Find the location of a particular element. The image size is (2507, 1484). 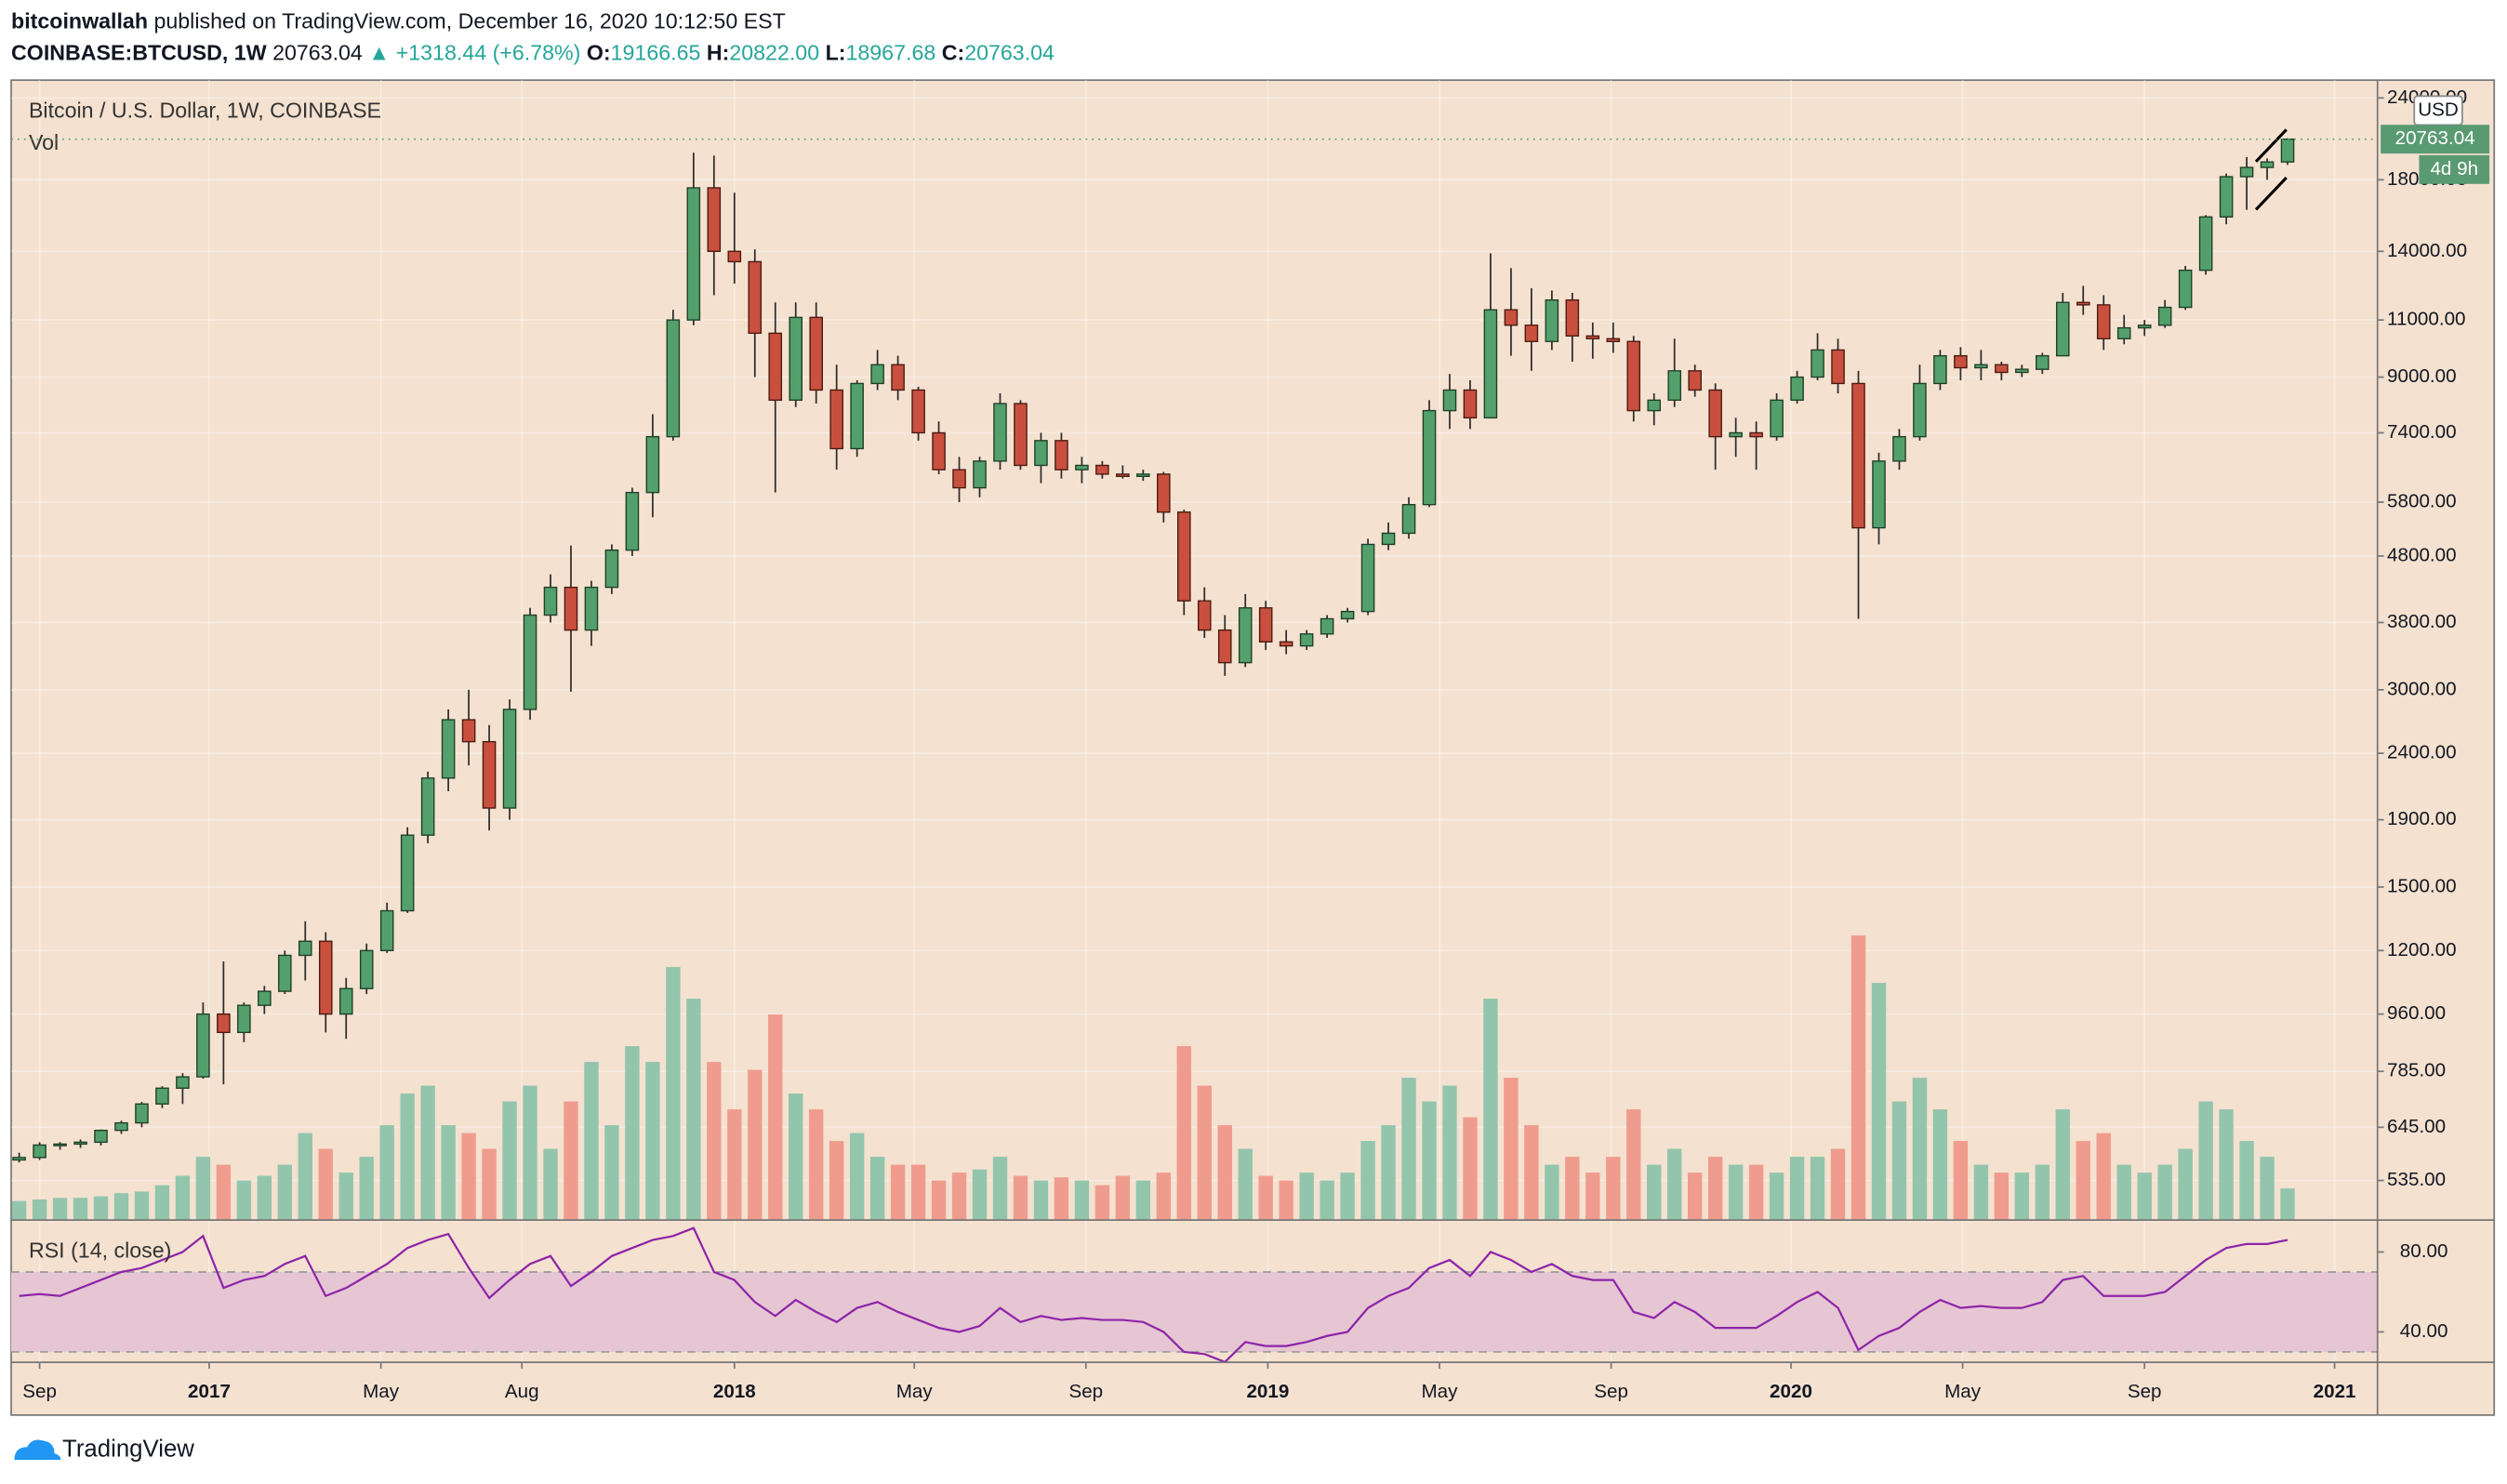

h-label: H: is located at coordinates (718, 53).